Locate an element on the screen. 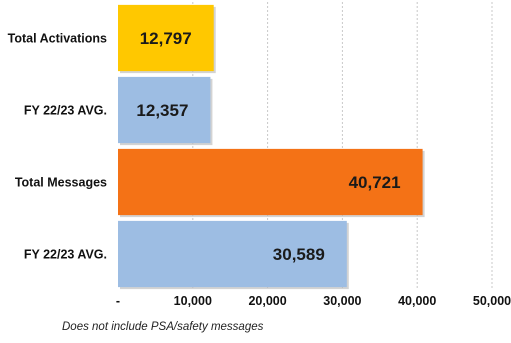 The image size is (511, 343). data-label: 30,589 is located at coordinates (299, 254).